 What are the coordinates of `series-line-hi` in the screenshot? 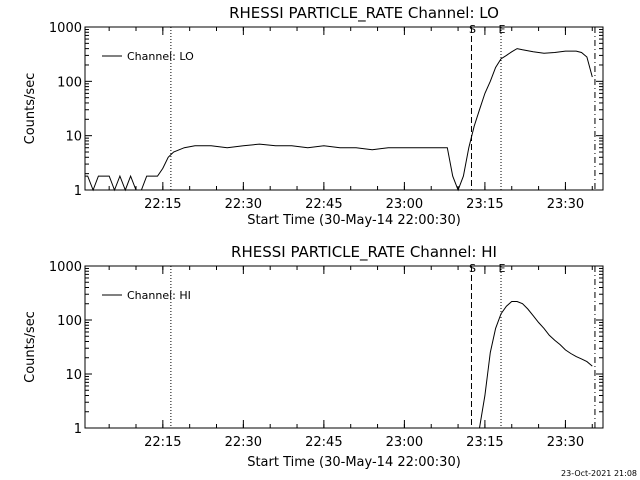 It's located at (536, 365).